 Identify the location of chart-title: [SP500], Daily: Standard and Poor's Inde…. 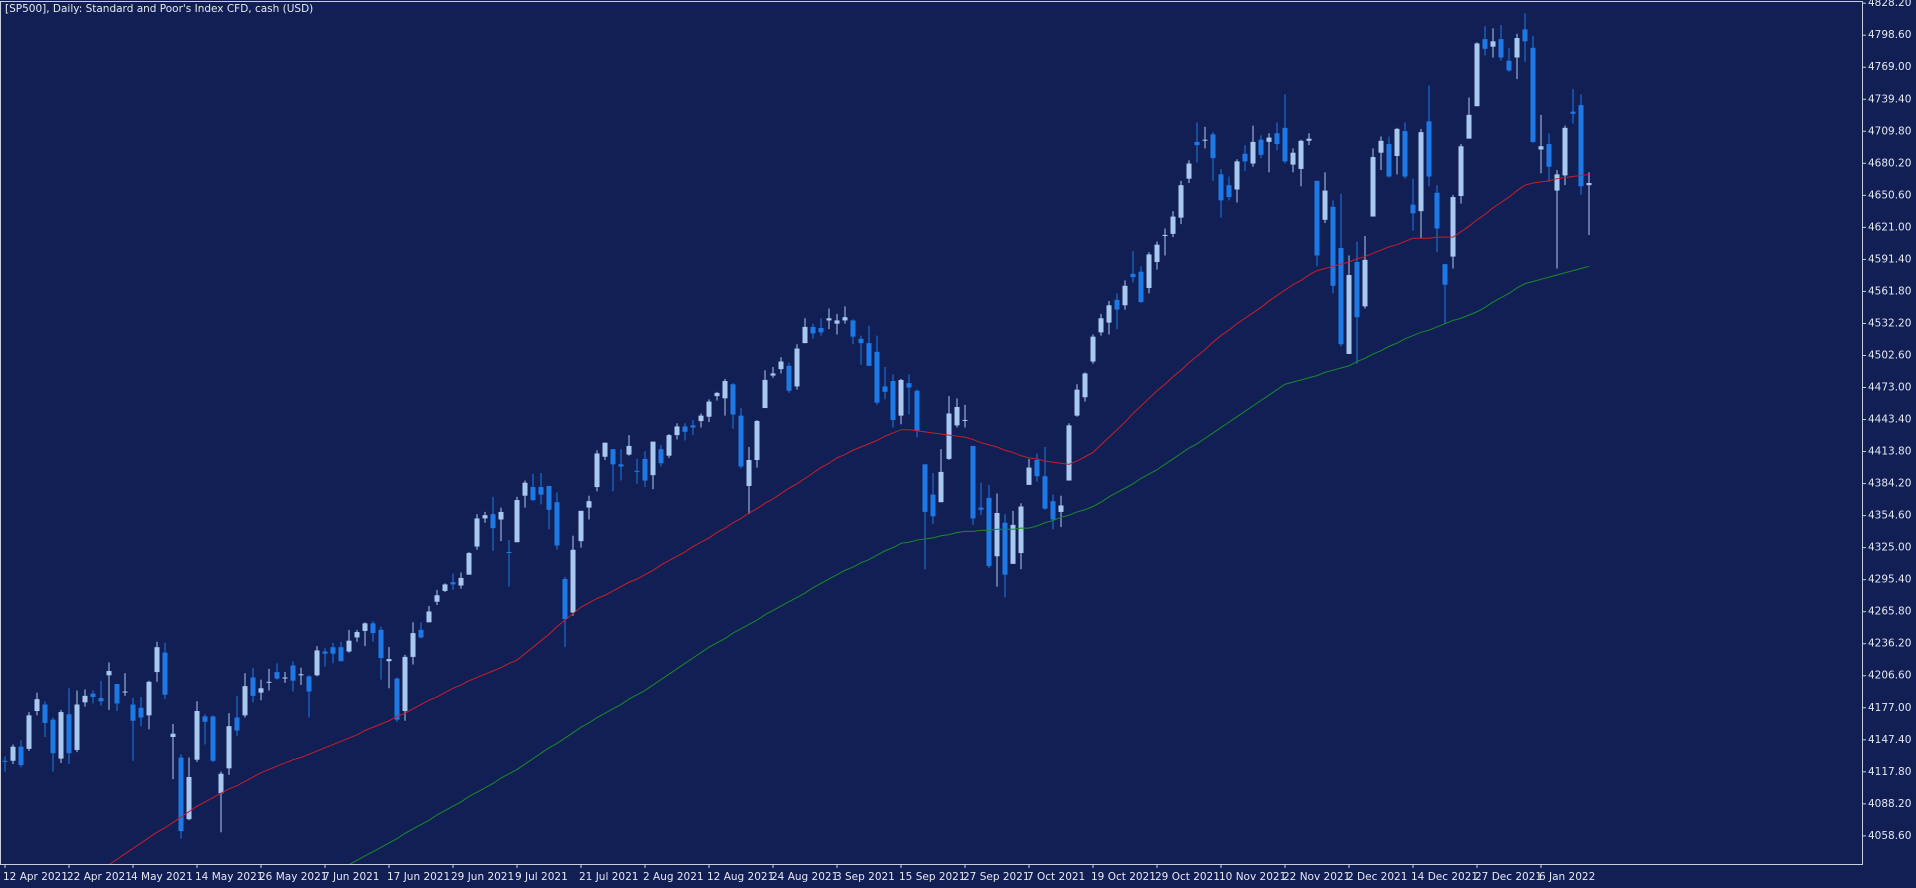
(159, 9).